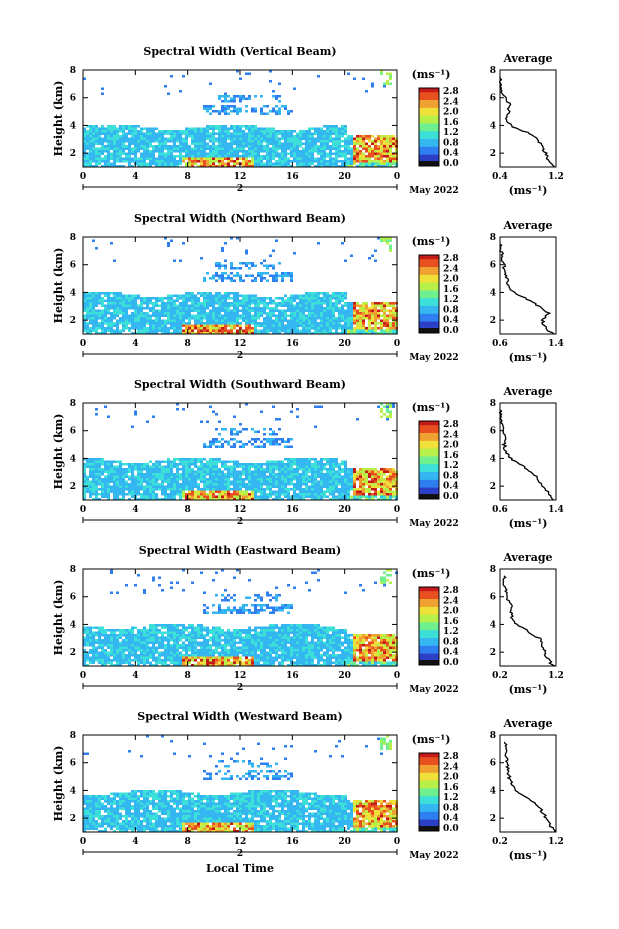  Describe the element at coordinates (500, 676) in the screenshot. I see `avg-x-tick-label: 0.2` at that location.